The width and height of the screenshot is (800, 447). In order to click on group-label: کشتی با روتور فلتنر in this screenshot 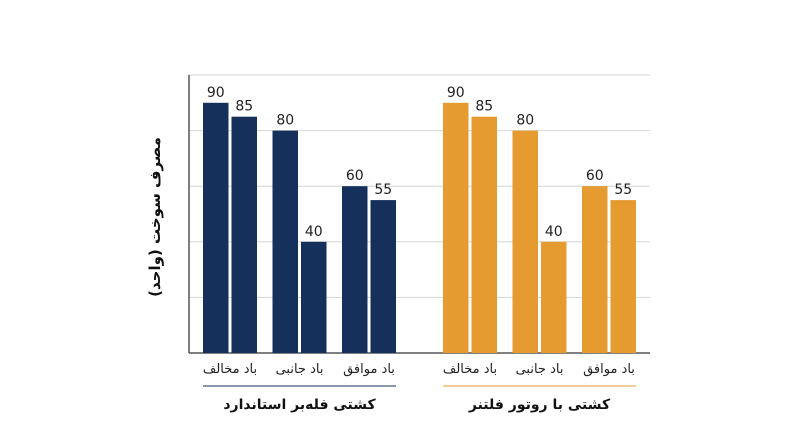, I will do `click(539, 405)`.